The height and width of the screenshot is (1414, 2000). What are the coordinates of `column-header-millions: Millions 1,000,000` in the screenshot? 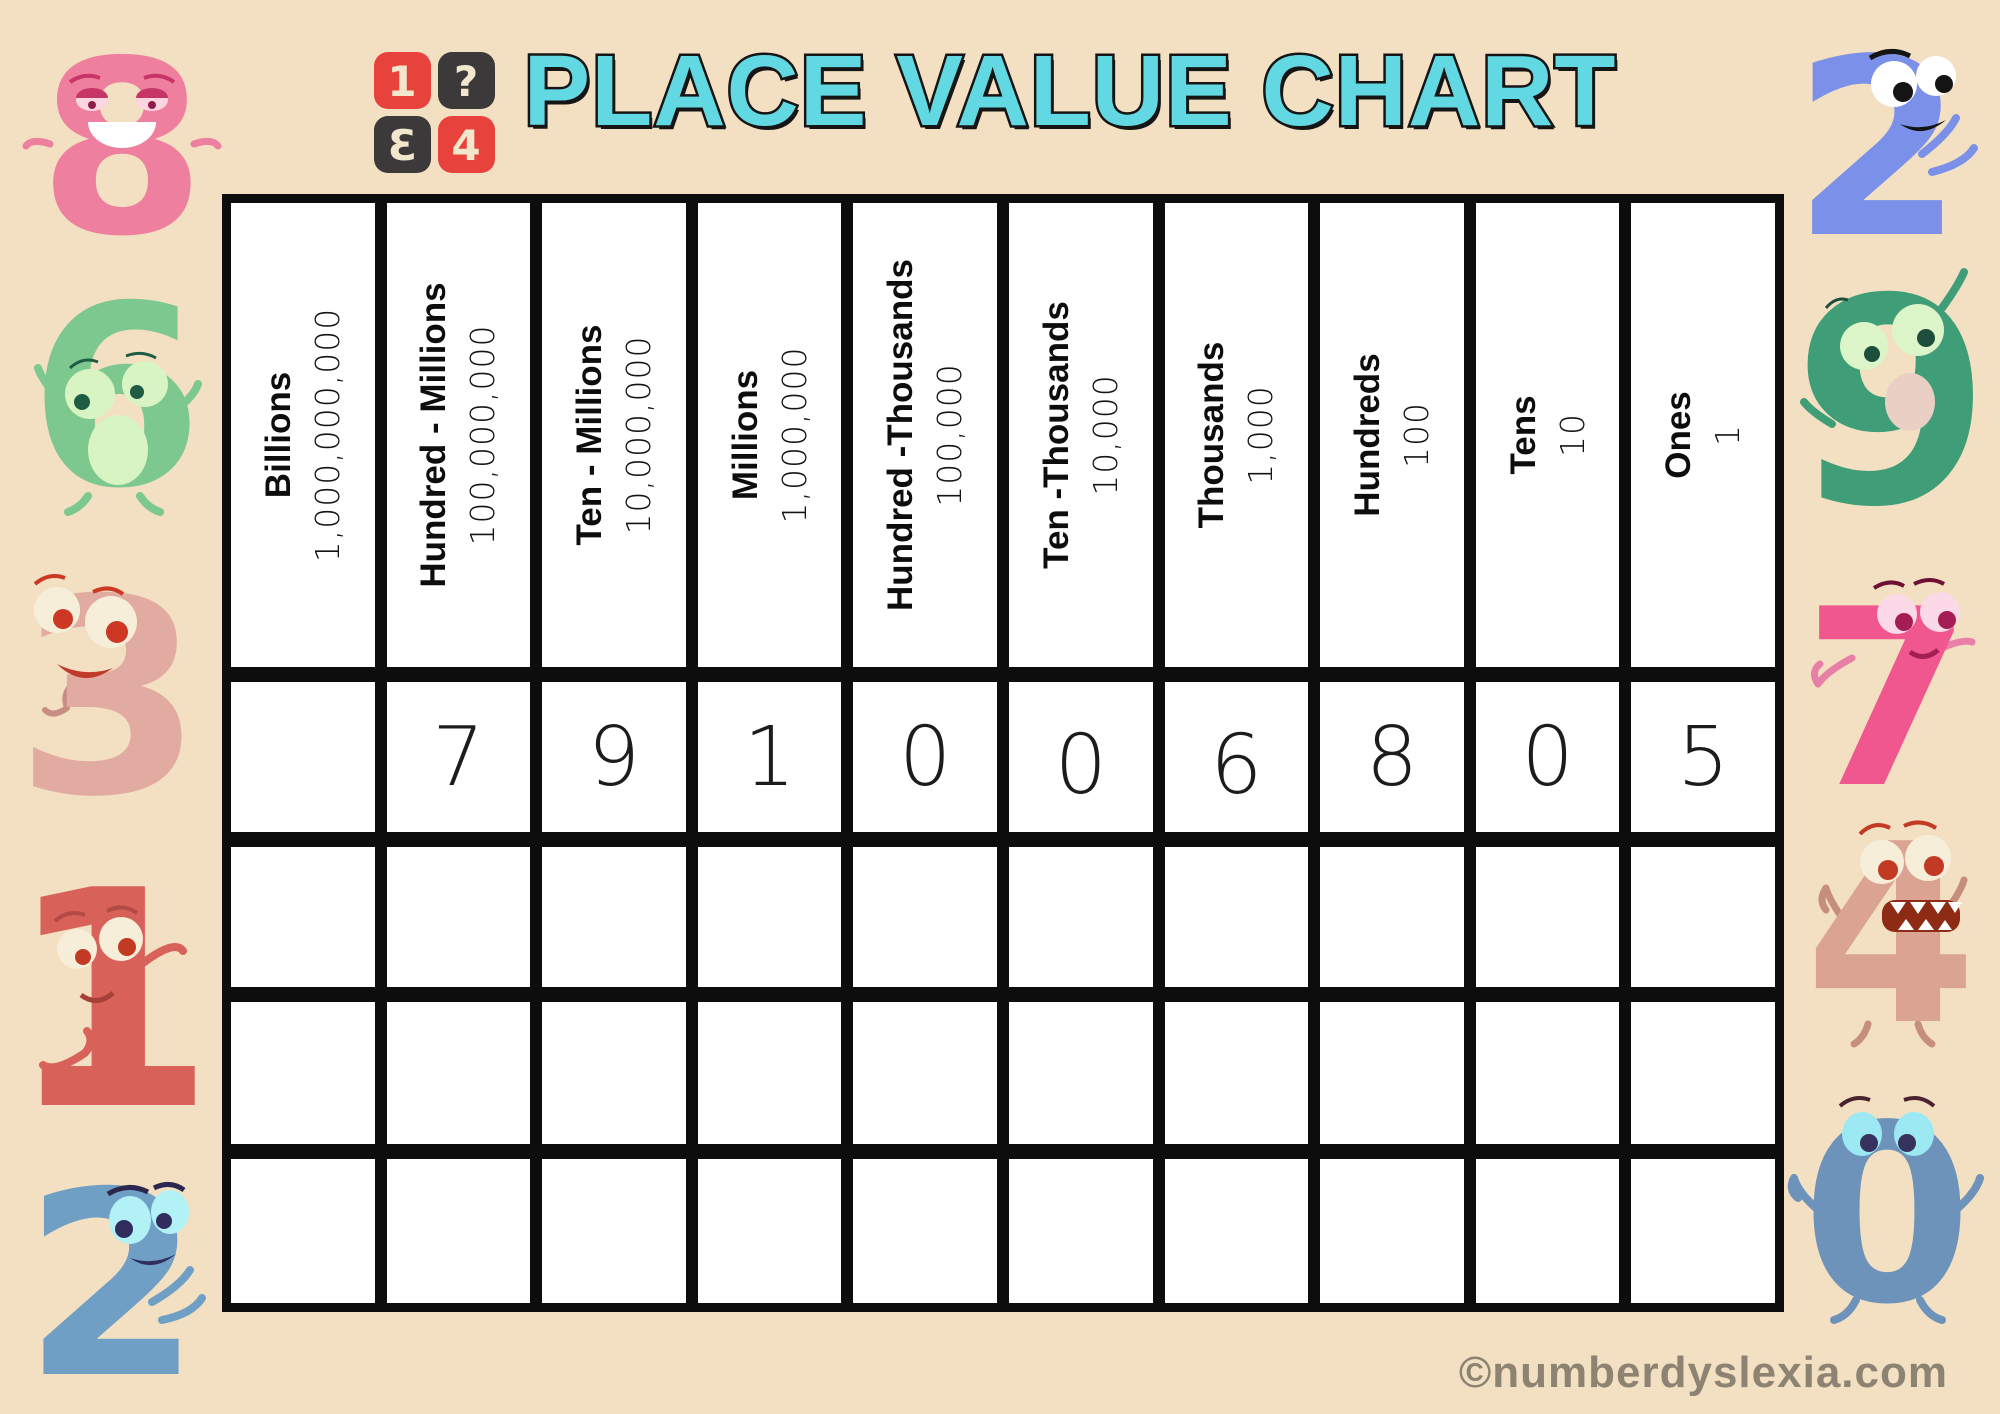 It's located at (769, 435).